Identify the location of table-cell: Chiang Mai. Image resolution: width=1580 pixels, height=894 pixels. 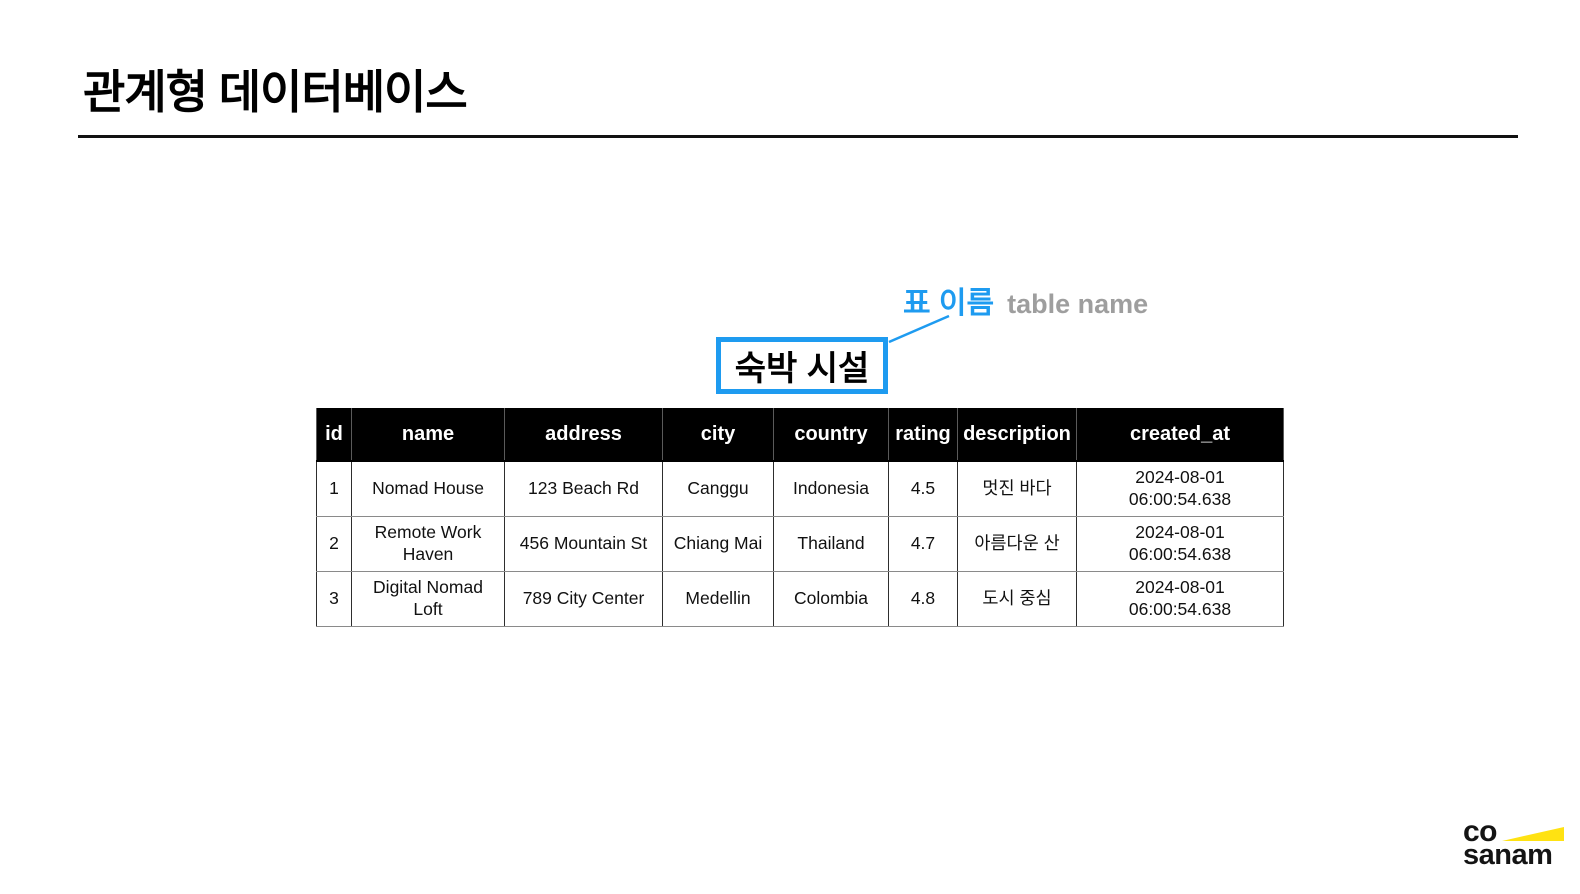
(718, 544).